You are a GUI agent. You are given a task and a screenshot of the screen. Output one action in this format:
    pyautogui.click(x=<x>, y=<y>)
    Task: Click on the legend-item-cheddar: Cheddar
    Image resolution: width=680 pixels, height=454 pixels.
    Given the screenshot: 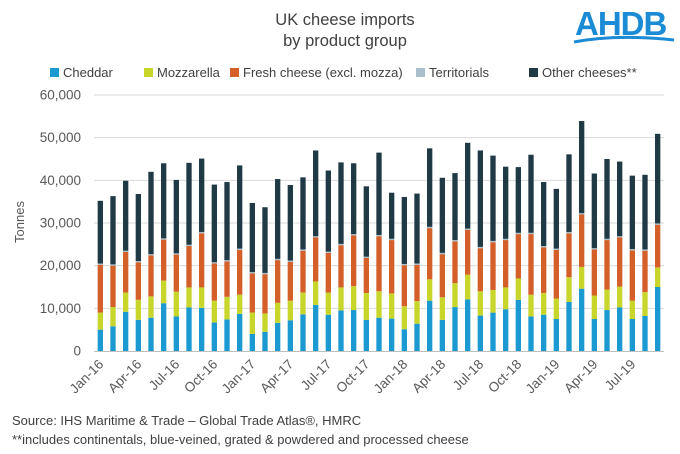 What is the action you would take?
    pyautogui.click(x=81, y=72)
    